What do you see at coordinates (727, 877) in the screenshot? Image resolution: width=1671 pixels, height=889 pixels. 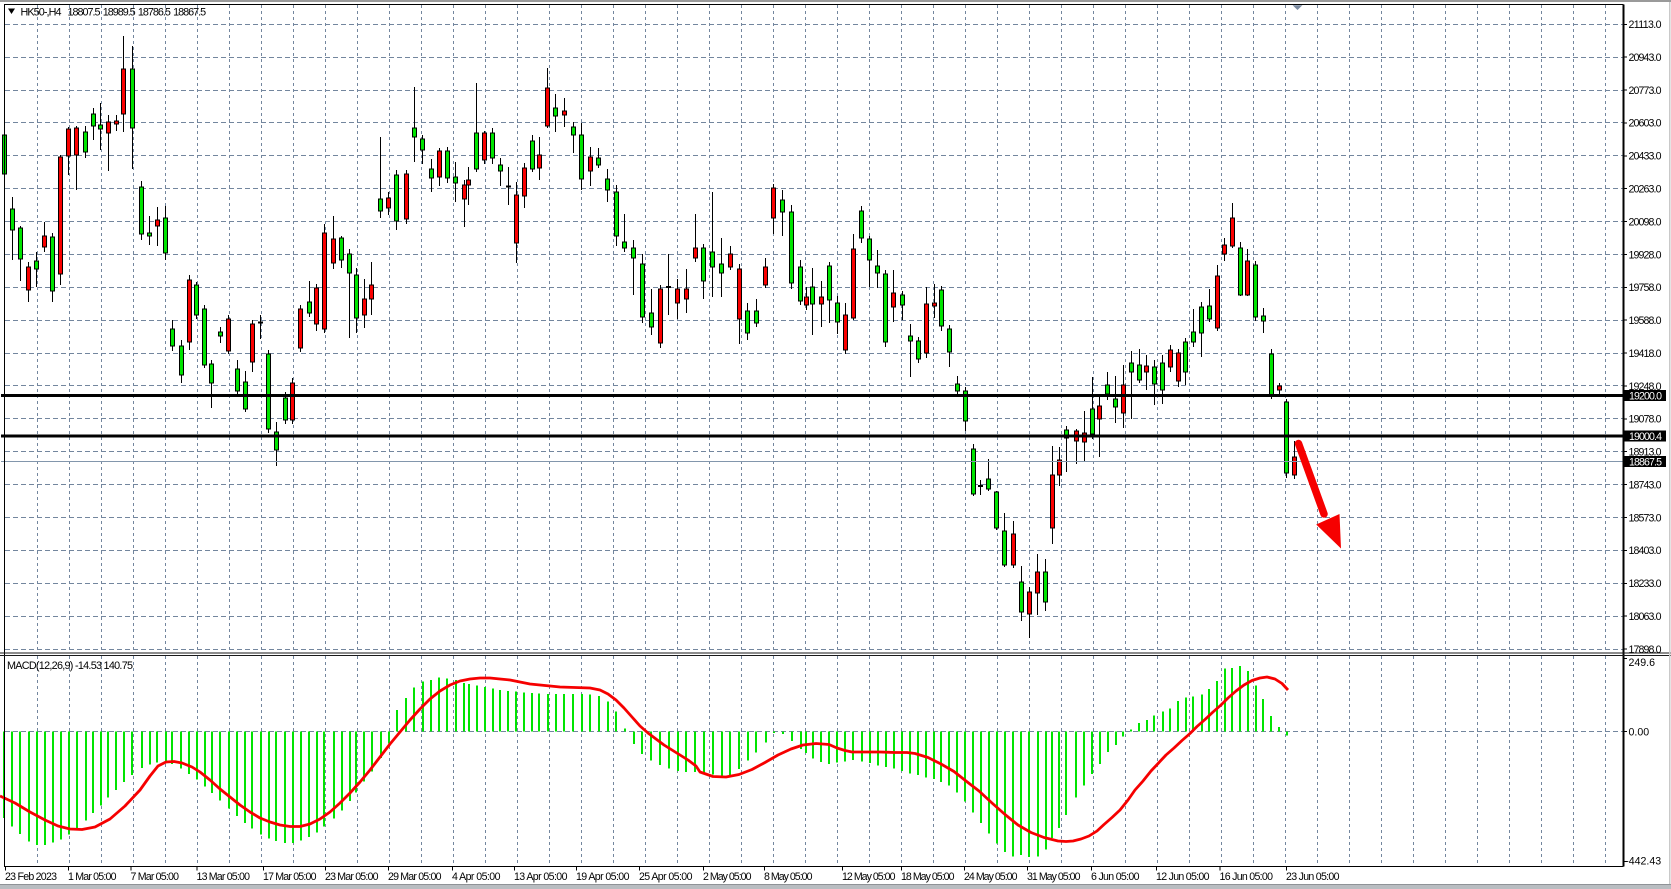 I see `svg-text: 2 May 05:00` at bounding box center [727, 877].